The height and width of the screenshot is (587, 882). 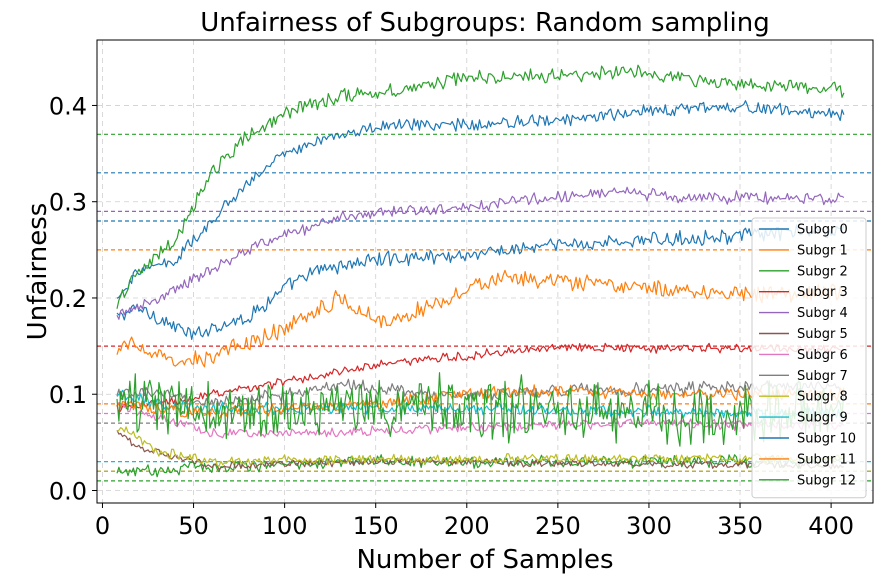 What do you see at coordinates (822, 397) in the screenshot?
I see `legend-label: Subgr 8` at bounding box center [822, 397].